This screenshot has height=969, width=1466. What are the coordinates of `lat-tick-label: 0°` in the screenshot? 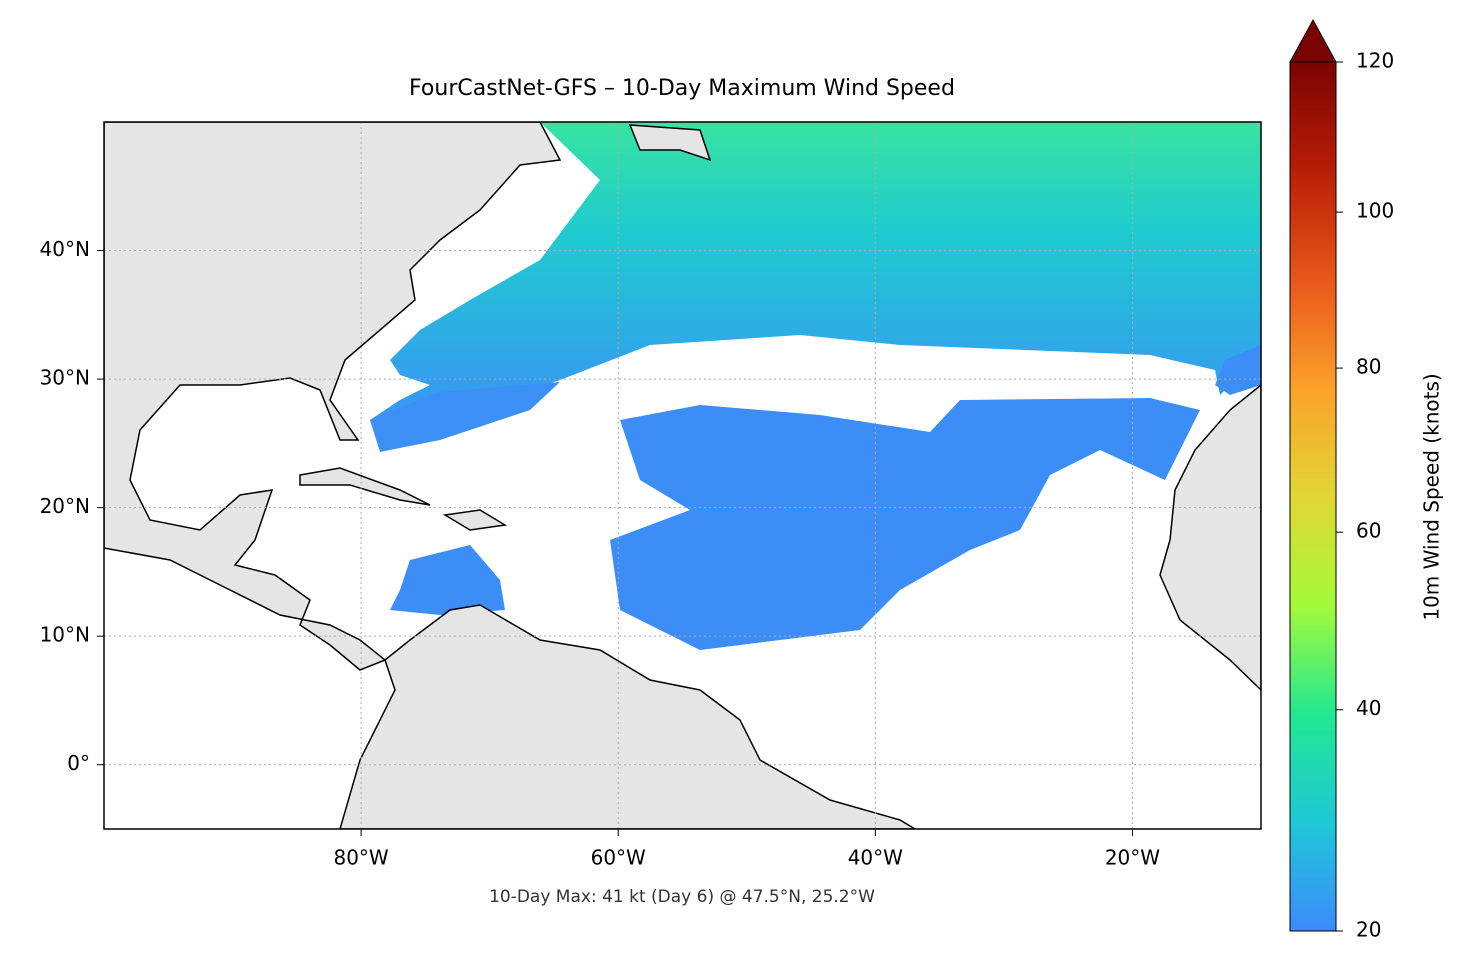 It's located at (78, 763).